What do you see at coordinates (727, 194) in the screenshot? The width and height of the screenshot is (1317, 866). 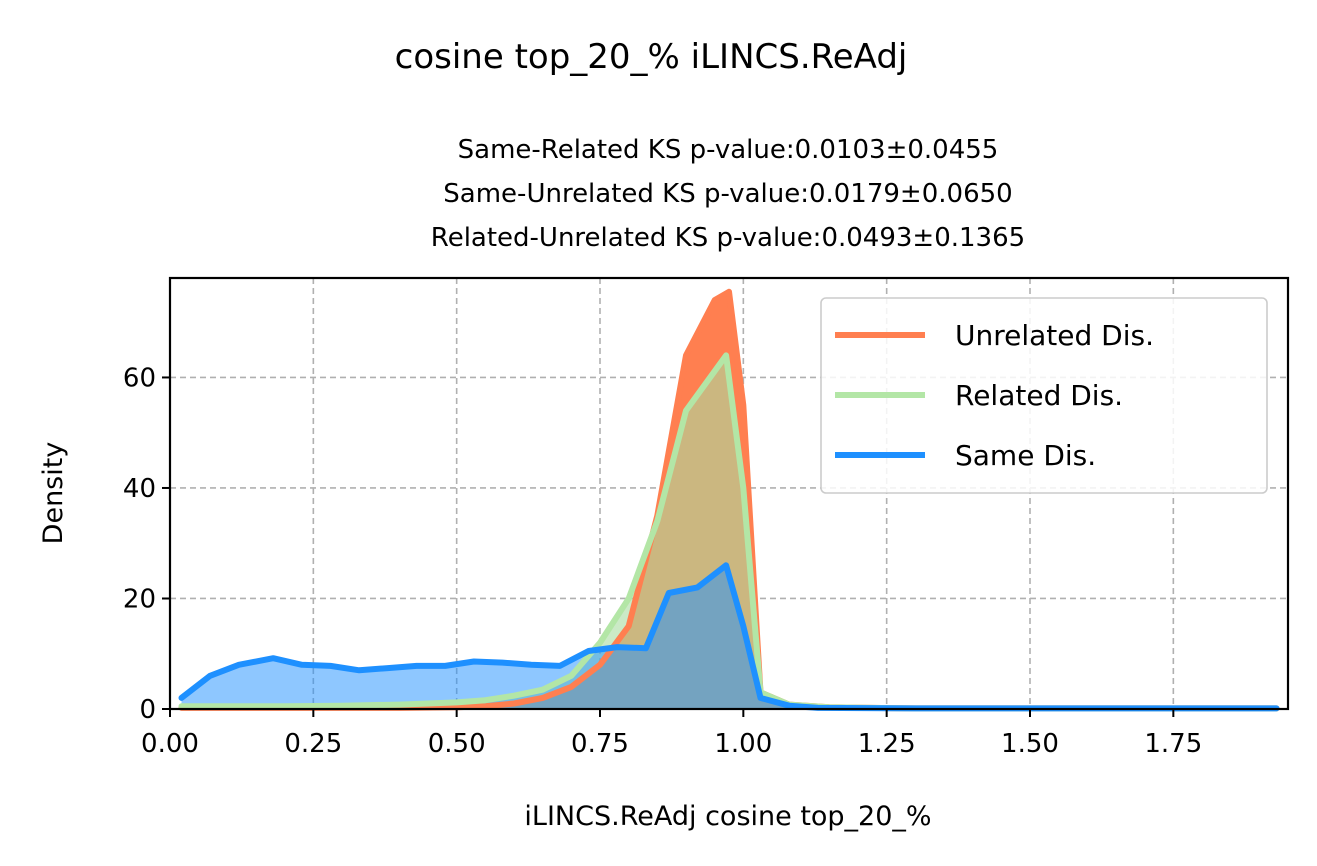 I see `ks-subtitle-line-2: Same-Unrelated KS p-value:0.0179±0.0650` at bounding box center [727, 194].